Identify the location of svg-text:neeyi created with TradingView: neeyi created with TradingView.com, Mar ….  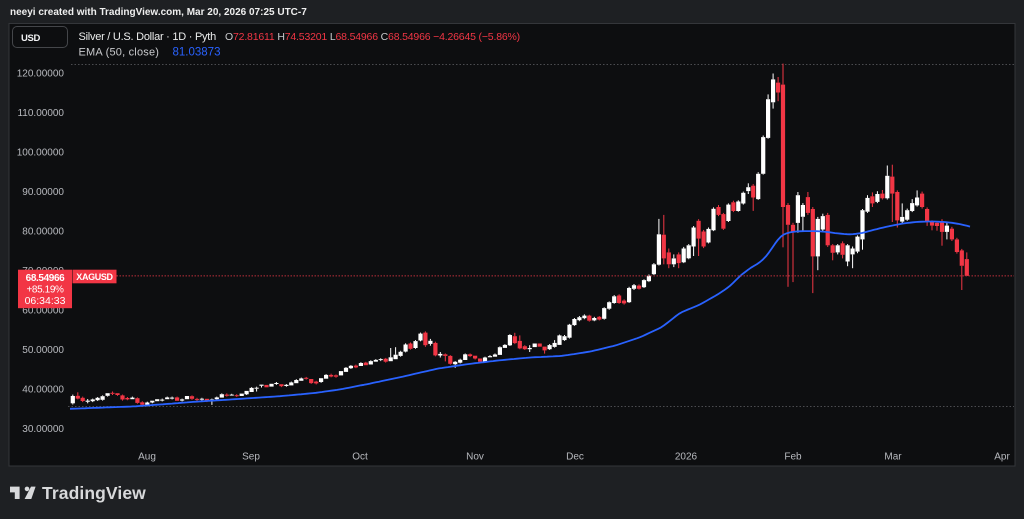
(158, 12).